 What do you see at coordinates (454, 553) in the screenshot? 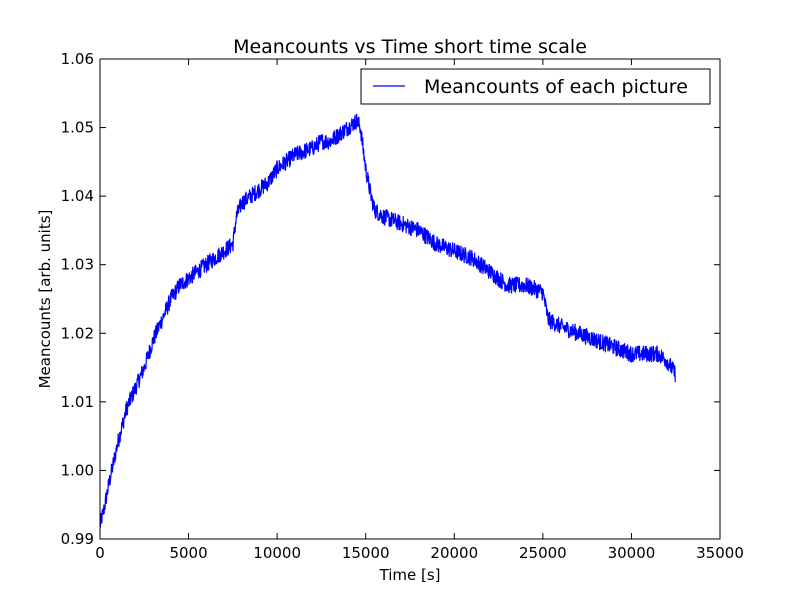
I see `x-tick-label: 20000` at bounding box center [454, 553].